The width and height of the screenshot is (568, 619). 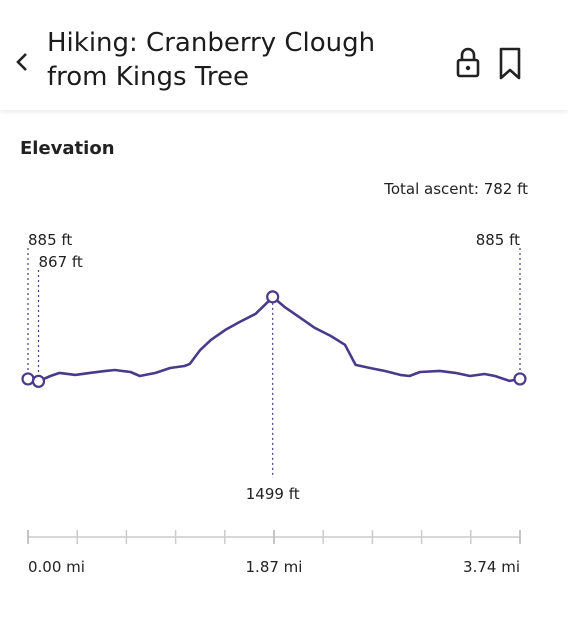 I want to click on lock-button, so click(x=468, y=62).